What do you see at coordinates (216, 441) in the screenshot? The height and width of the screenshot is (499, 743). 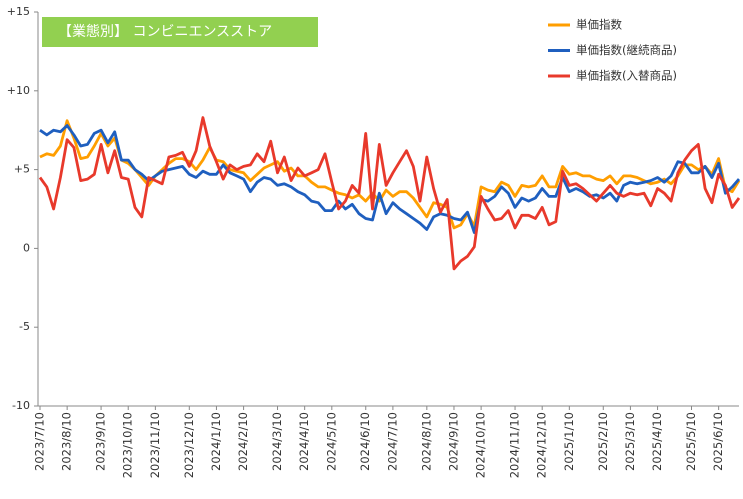 I see `x-tick-label: 2024/1/10` at bounding box center [216, 441].